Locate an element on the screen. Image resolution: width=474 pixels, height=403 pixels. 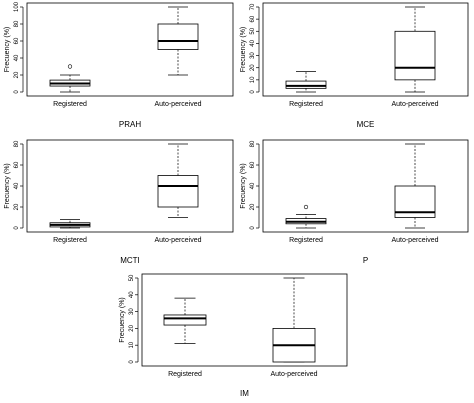
panel-title: IM is located at coordinates (244, 393).